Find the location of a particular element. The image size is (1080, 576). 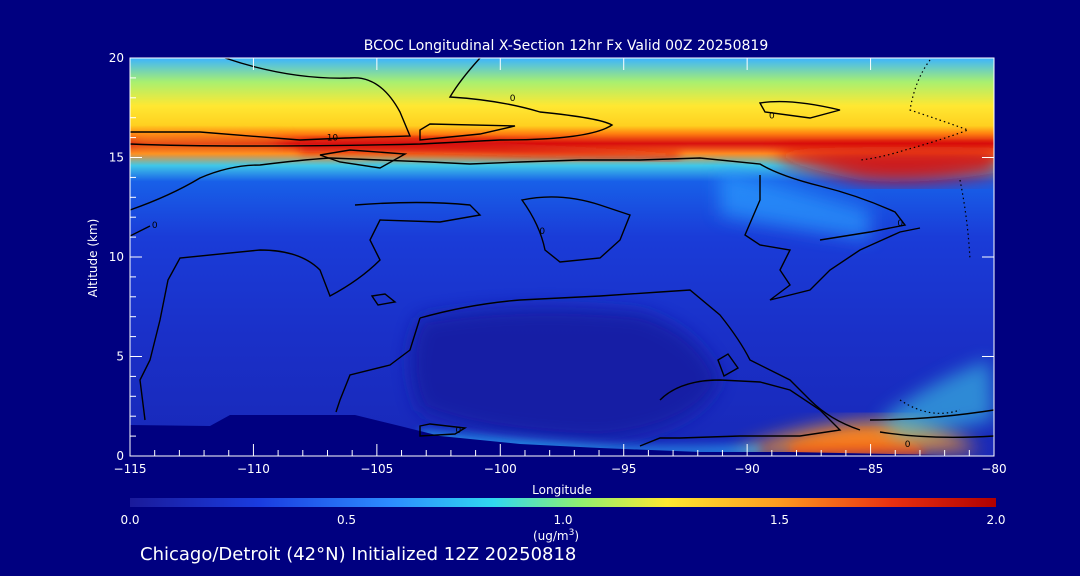

colorbar-unit: (ug/m3) is located at coordinates (556, 535).